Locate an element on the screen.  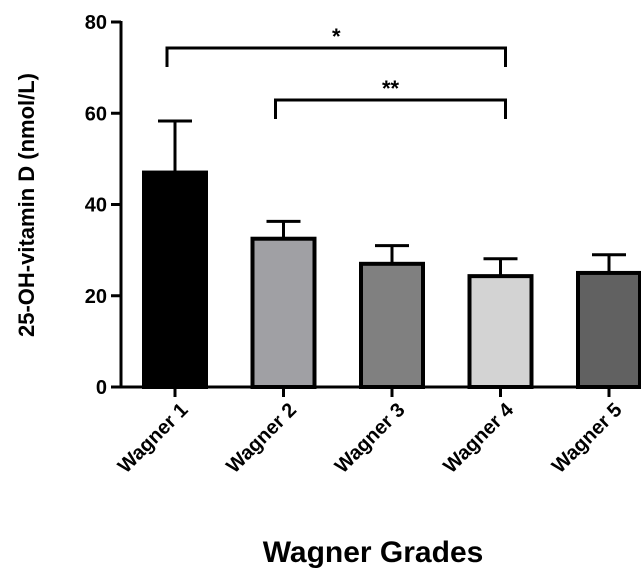
significance-label: ** is located at coordinates (391, 88).